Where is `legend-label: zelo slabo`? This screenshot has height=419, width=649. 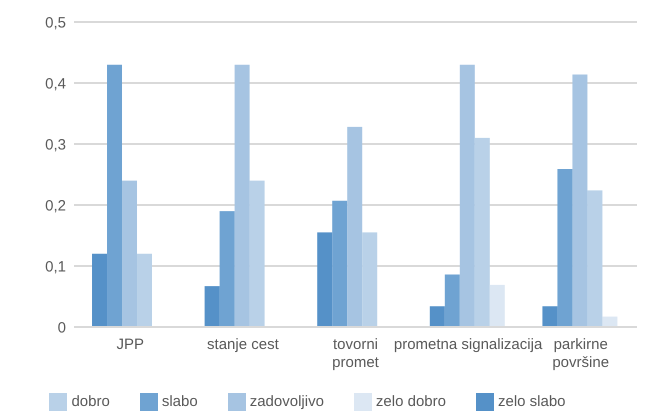 legend-label: zelo slabo is located at coordinates (532, 401).